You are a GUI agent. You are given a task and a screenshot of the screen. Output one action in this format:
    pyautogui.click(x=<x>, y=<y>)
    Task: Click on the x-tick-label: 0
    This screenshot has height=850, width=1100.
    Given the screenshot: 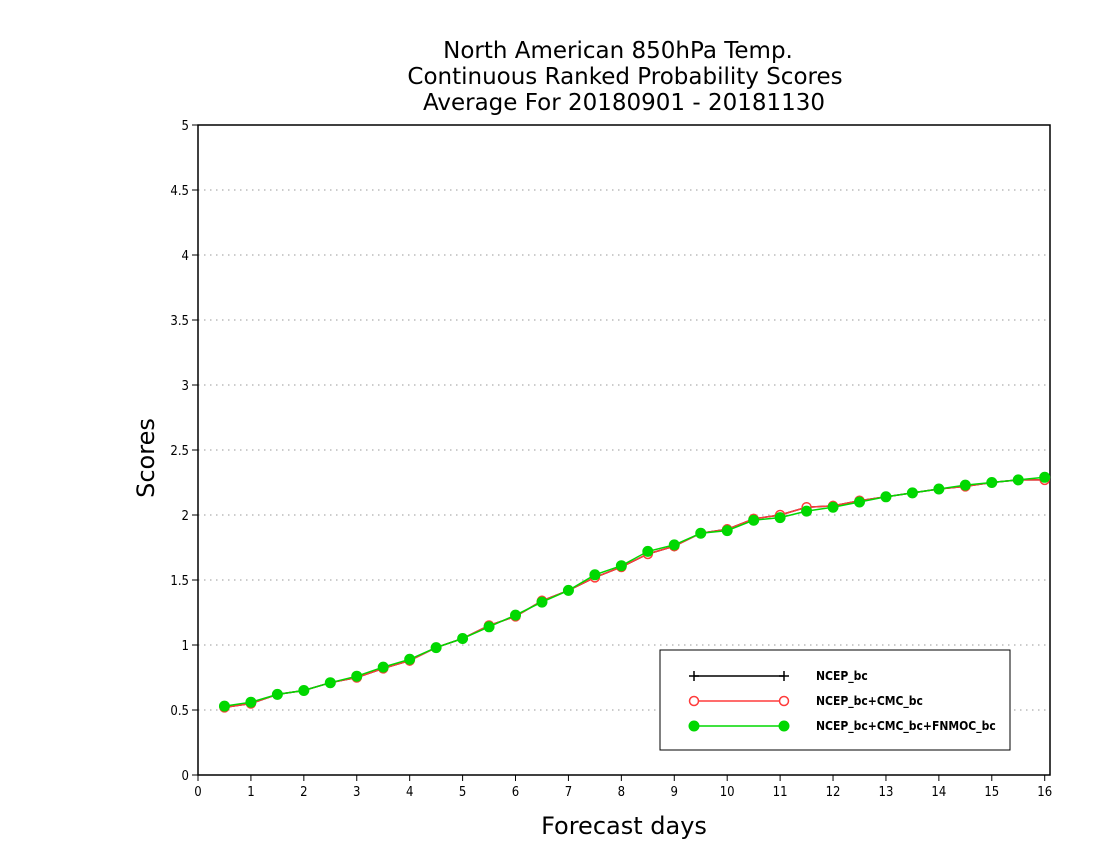 What is the action you would take?
    pyautogui.click(x=197, y=792)
    